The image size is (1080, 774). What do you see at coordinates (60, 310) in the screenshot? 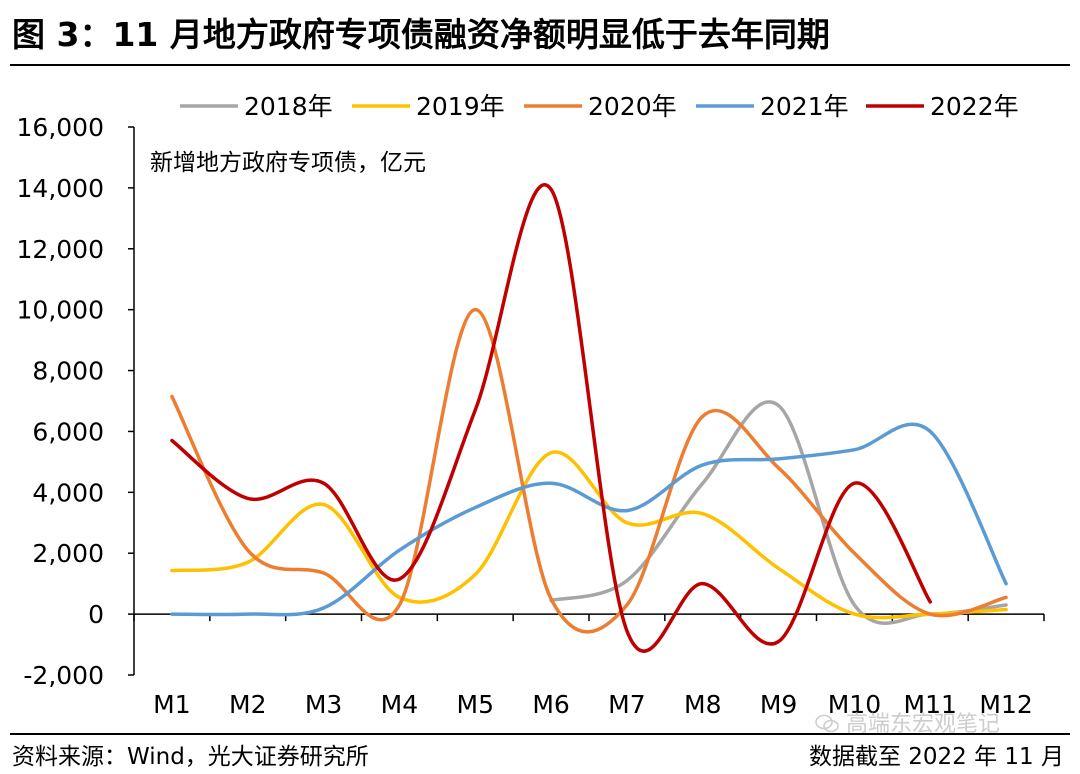
I see `y-tick-label: 10,000` at bounding box center [60, 310].